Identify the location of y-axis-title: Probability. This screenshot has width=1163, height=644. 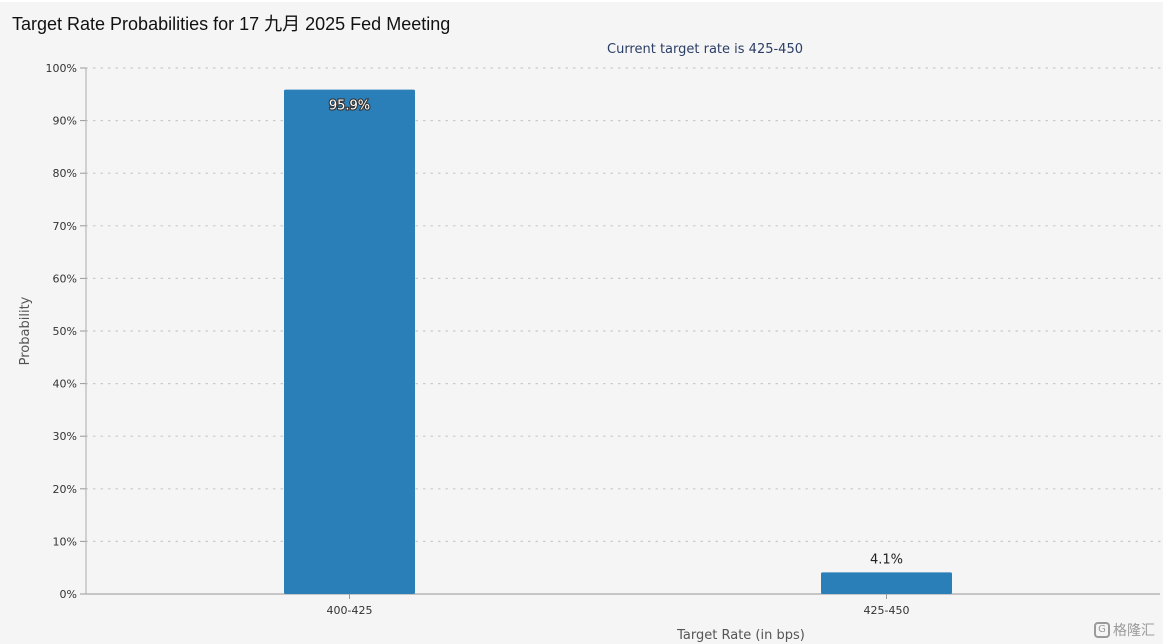
(25, 330).